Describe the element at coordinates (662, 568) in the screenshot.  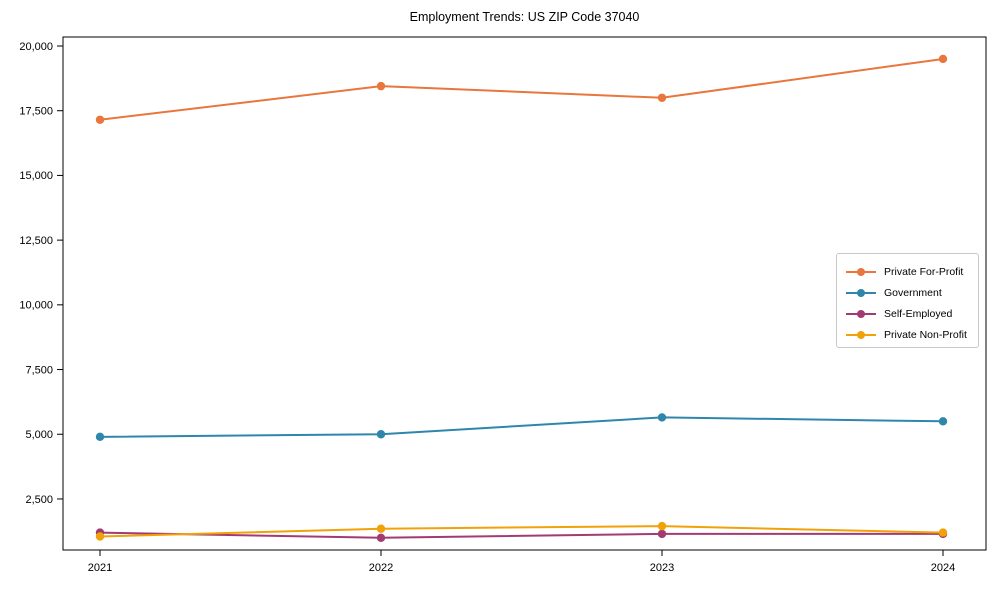
I see `x-axis-tick-label: 2023` at that location.